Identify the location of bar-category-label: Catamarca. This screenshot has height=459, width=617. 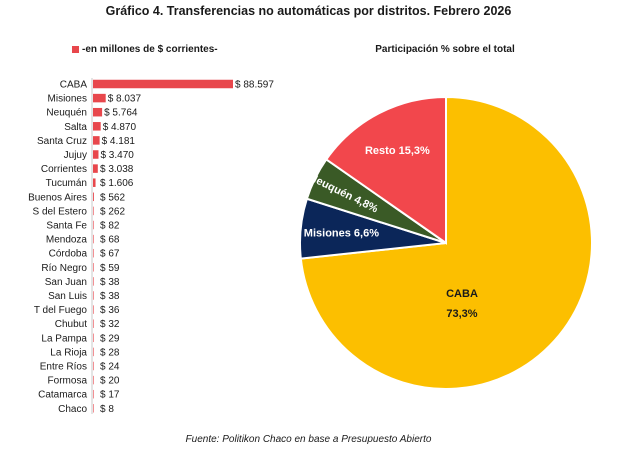
(62, 395).